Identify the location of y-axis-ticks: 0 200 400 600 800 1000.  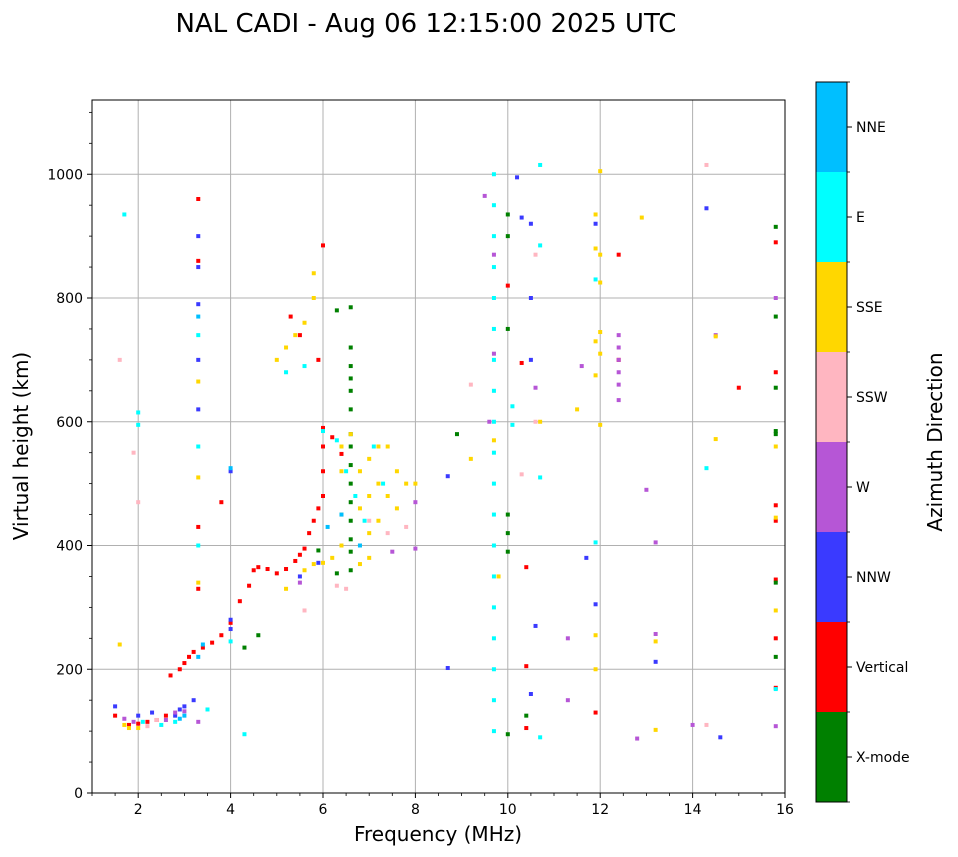
(69, 456).